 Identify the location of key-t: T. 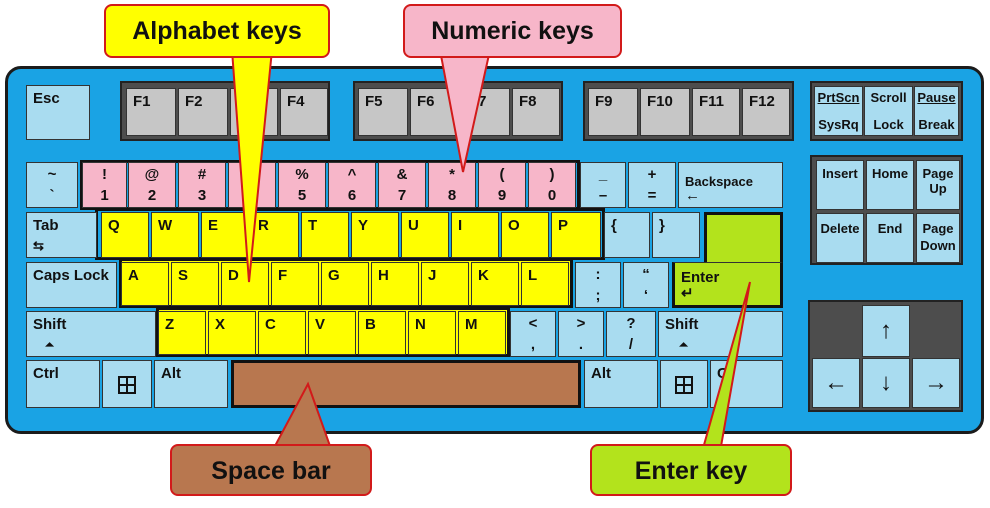
(325, 235).